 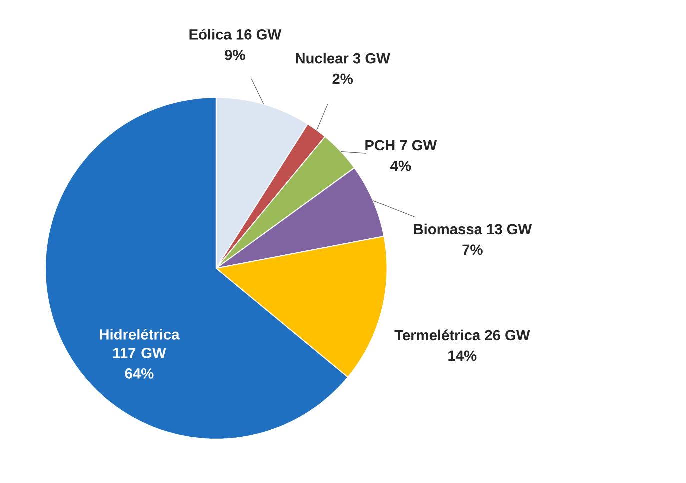 What do you see at coordinates (401, 166) in the screenshot?
I see `data-label: 4%` at bounding box center [401, 166].